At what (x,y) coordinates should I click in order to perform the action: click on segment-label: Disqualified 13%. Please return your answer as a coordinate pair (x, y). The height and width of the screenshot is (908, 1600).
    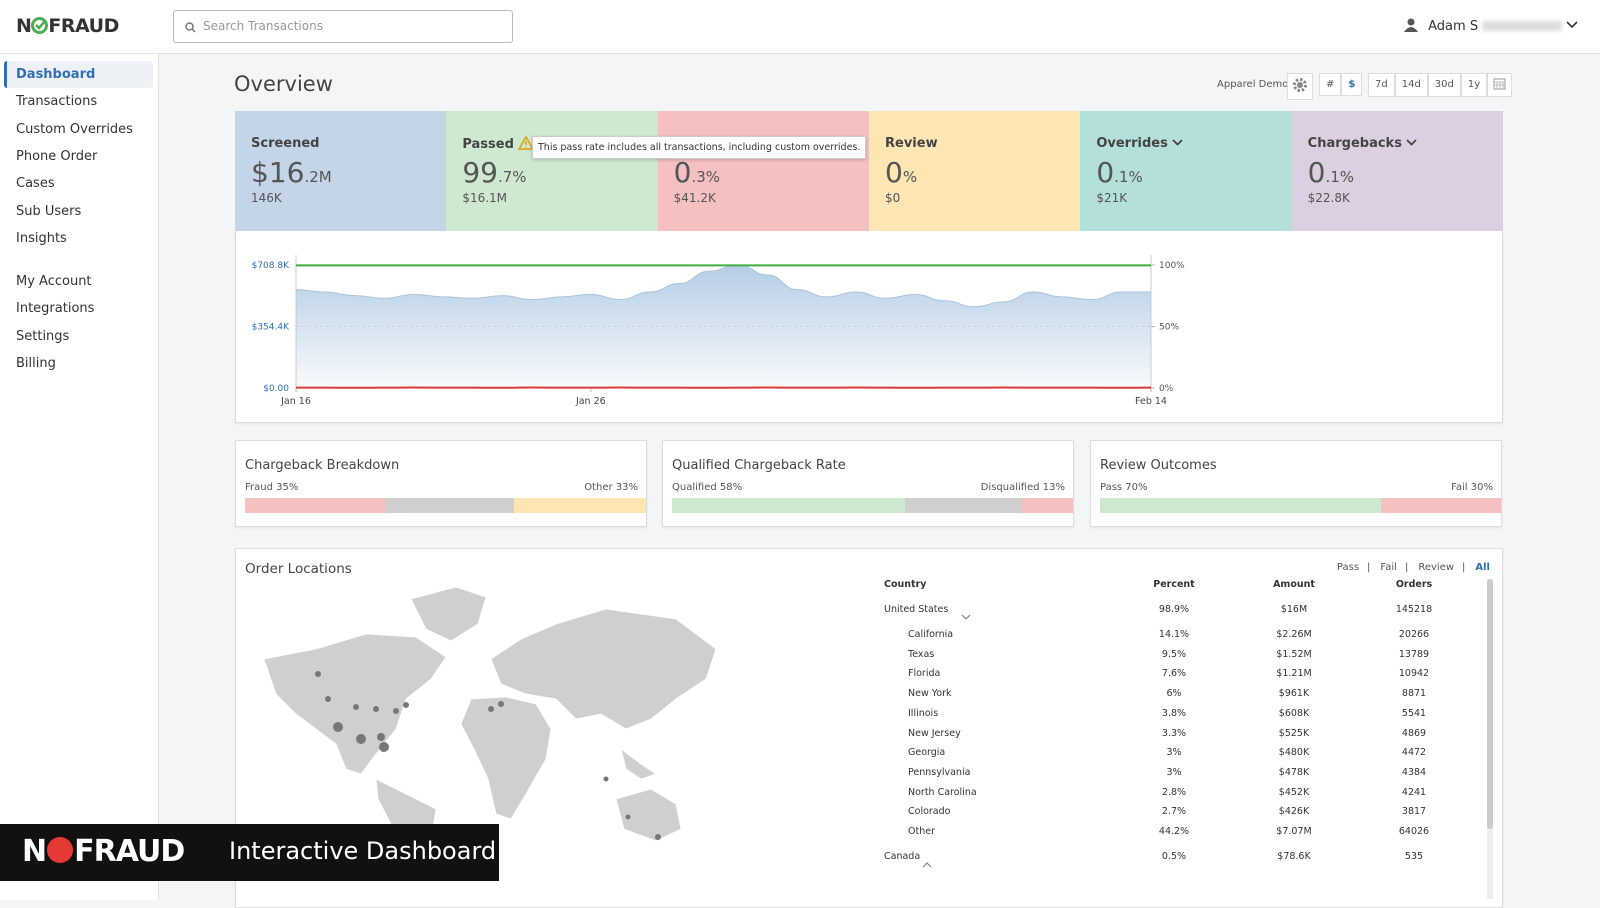
    Looking at the image, I should click on (1023, 487).